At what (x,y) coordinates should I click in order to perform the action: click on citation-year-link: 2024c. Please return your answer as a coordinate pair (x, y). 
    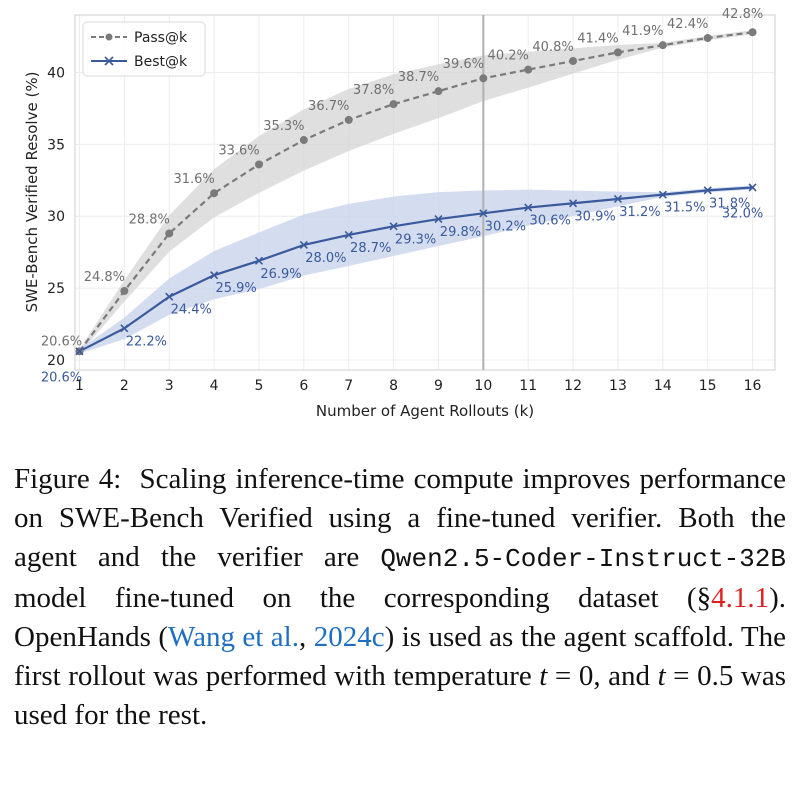
    Looking at the image, I should click on (349, 637).